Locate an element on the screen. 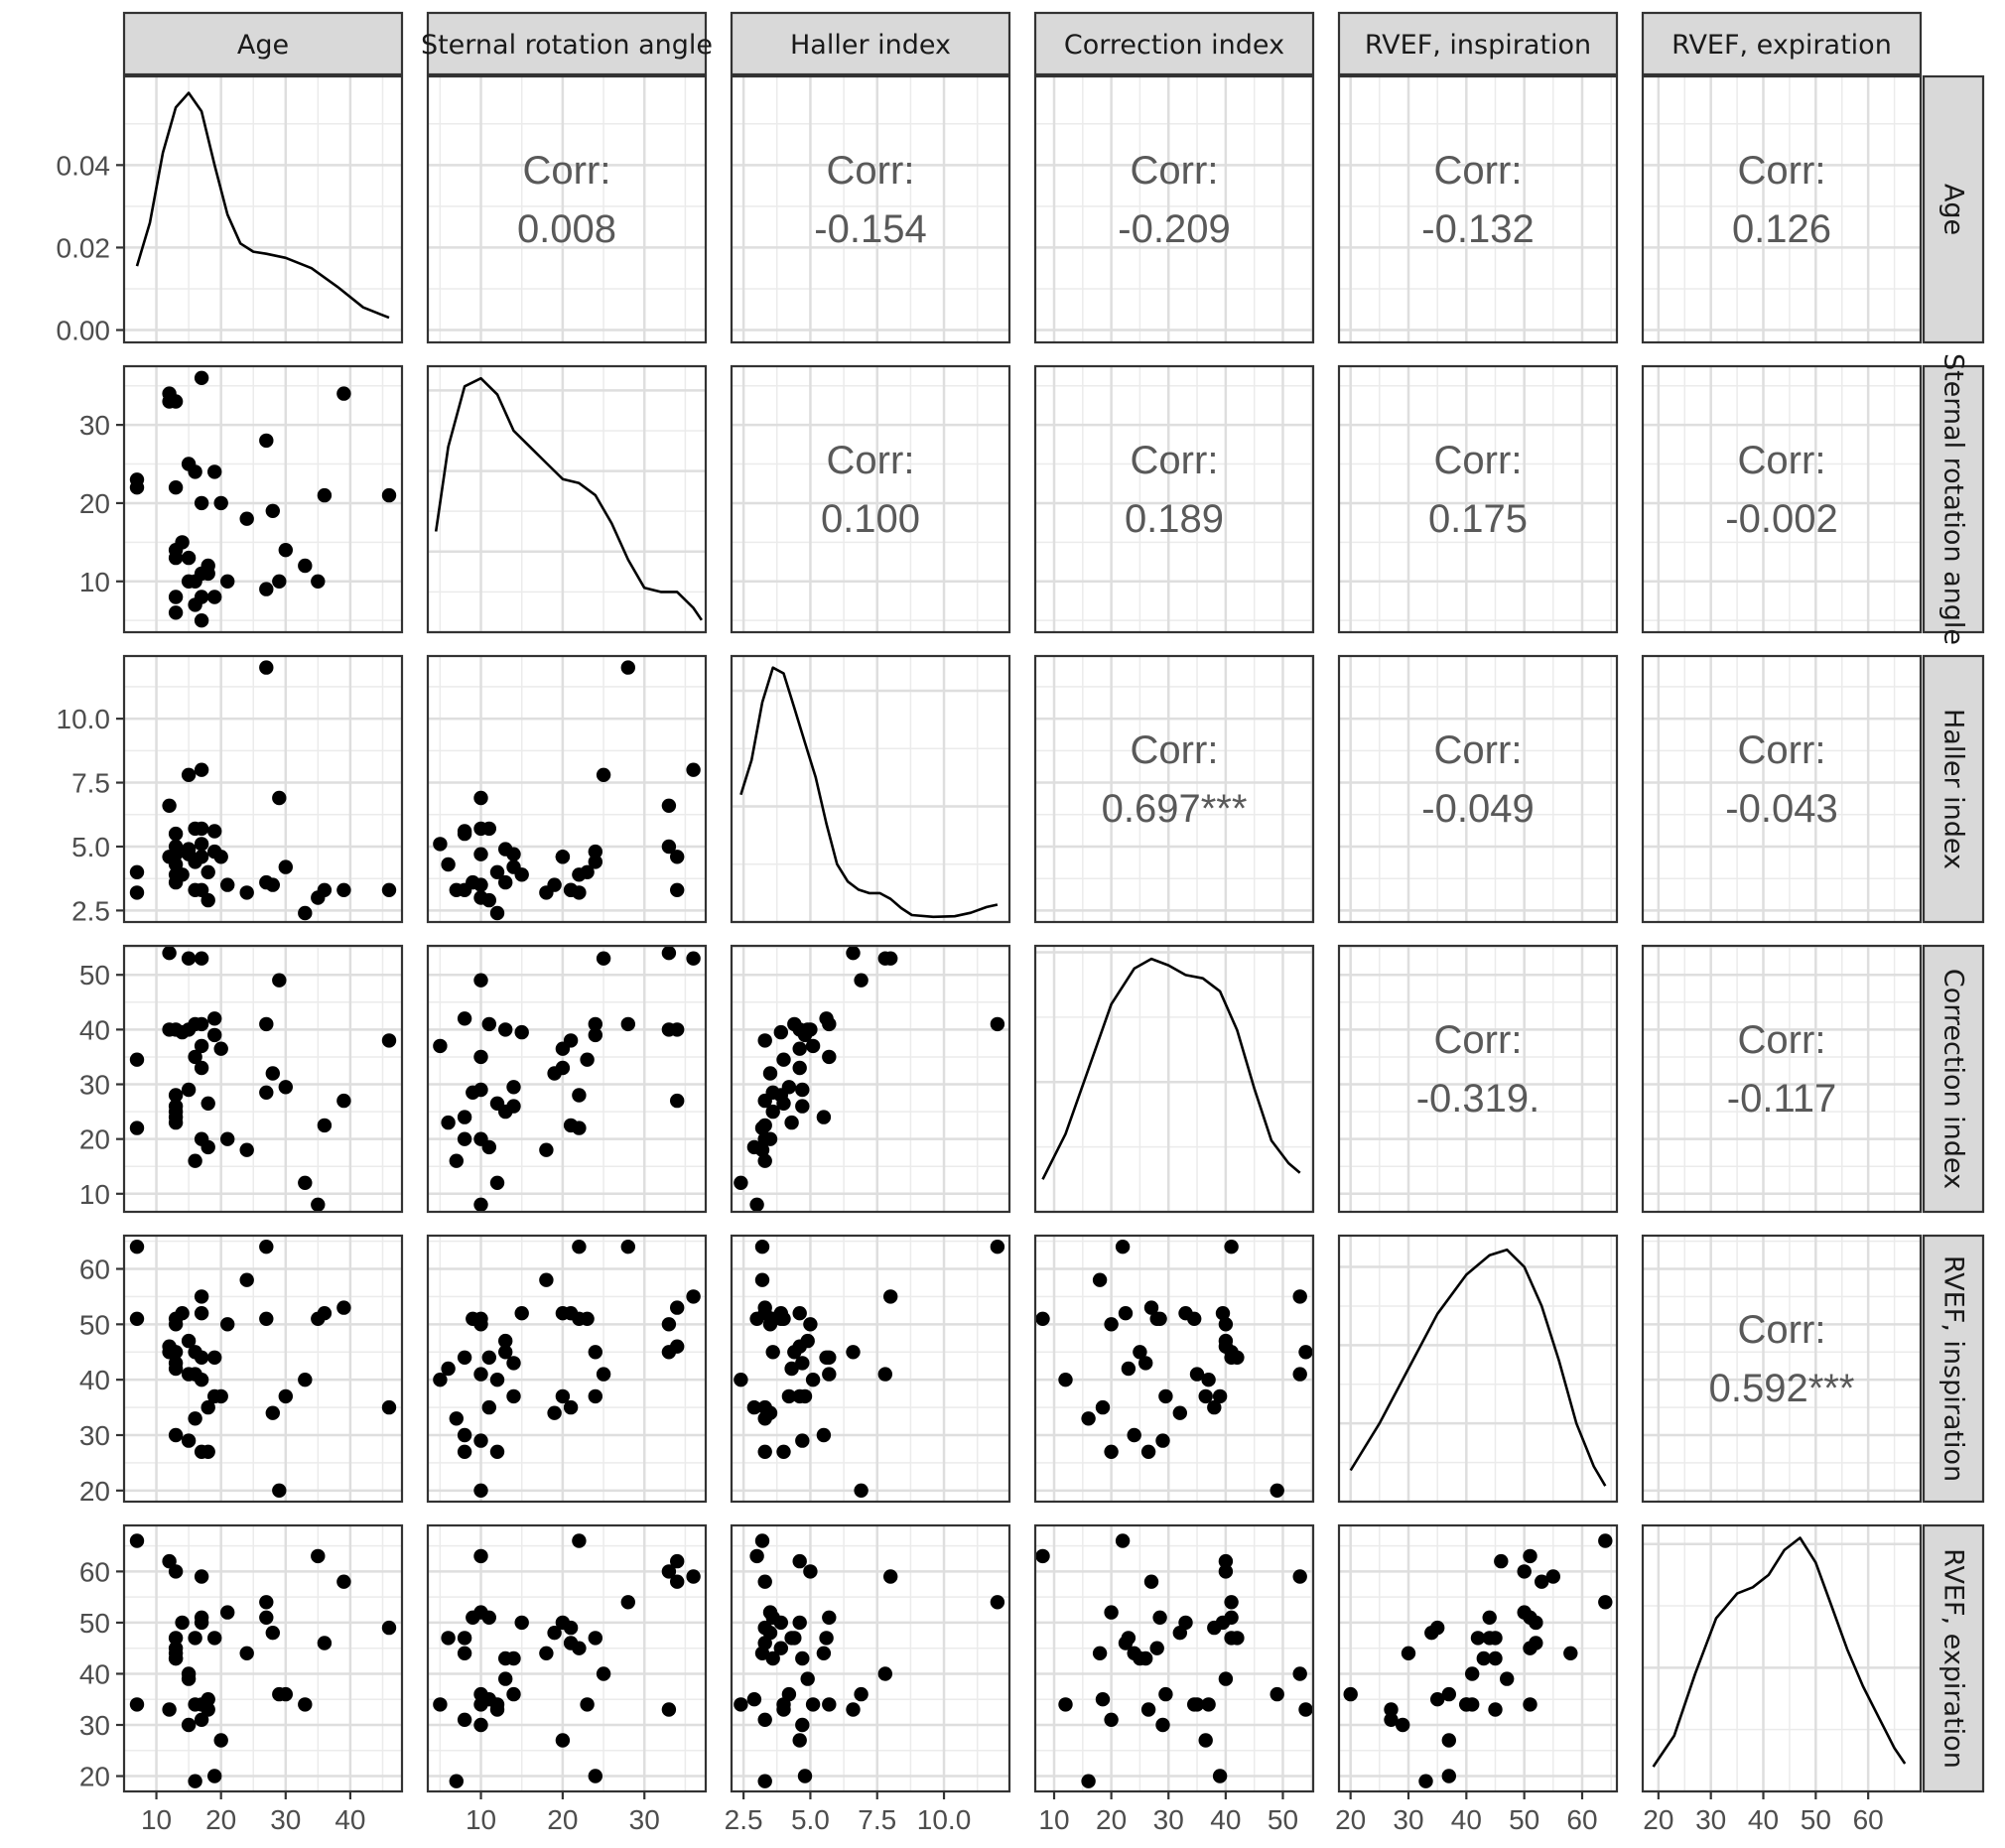 The width and height of the screenshot is (2005, 1848). panel-3-4: Corr: -0.319. is located at coordinates (1478, 1079).